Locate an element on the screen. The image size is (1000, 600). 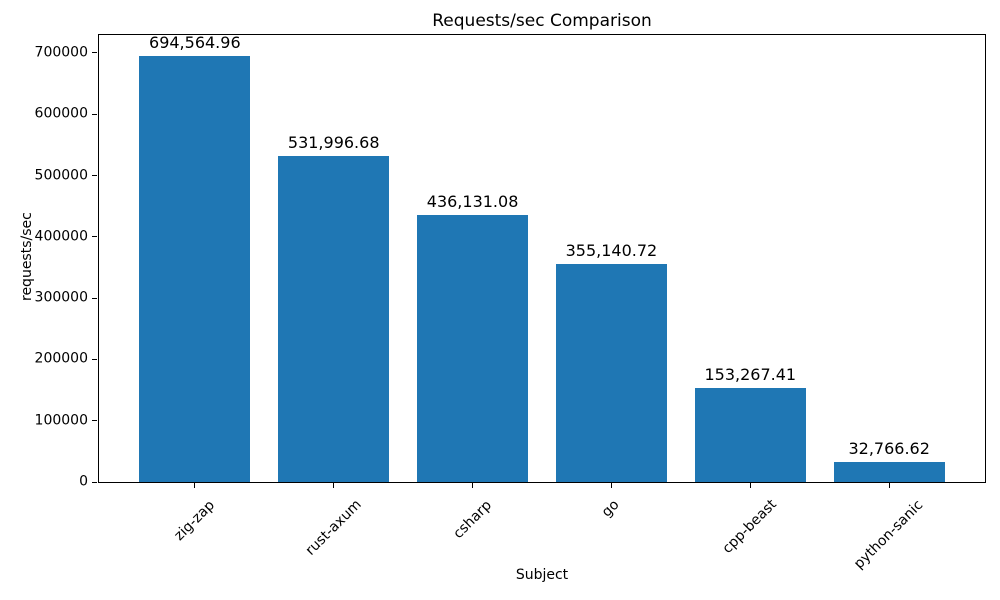
bar-rust-axum is located at coordinates (334, 318).